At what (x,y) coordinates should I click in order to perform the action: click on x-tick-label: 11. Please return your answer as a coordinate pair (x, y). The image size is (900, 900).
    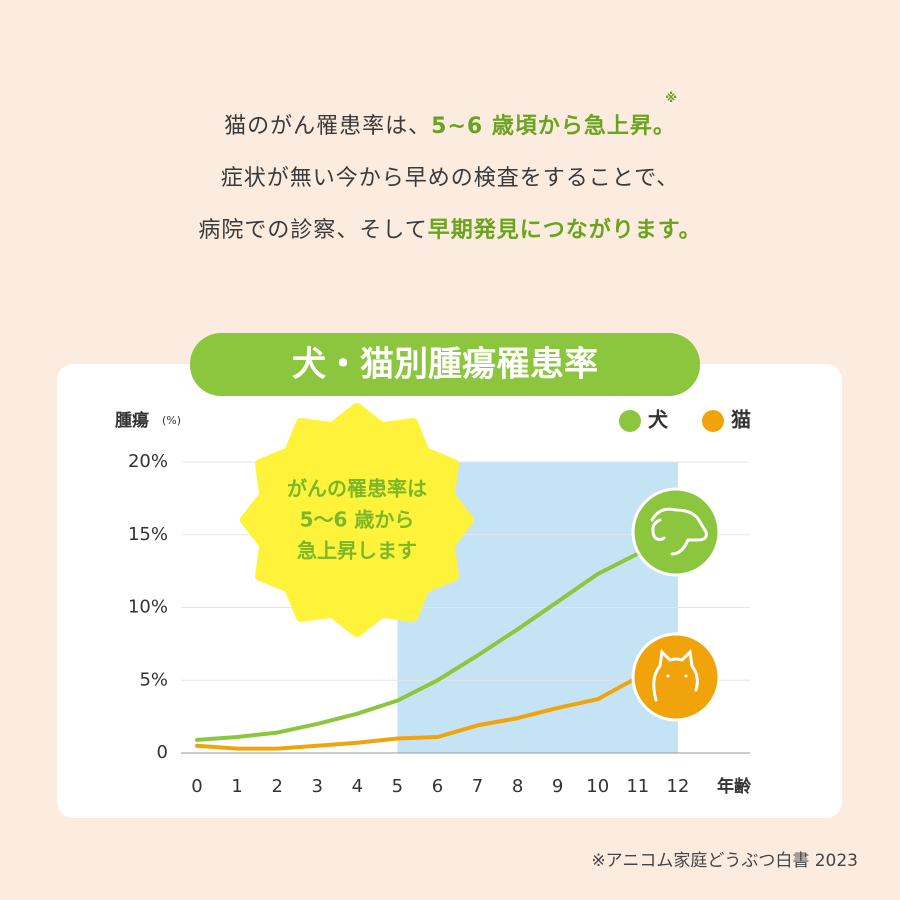
    Looking at the image, I should click on (637, 786).